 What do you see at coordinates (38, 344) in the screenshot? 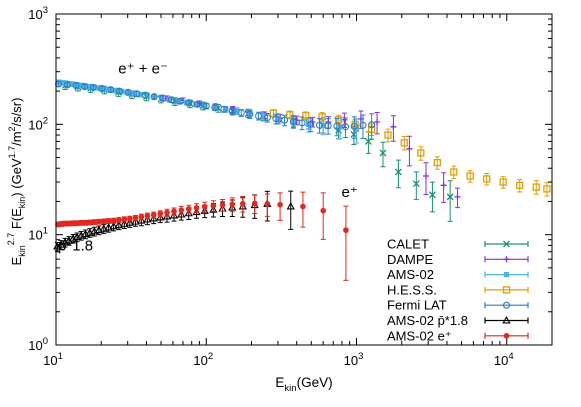
I see `y-tick-label: 10⁰` at bounding box center [38, 344].